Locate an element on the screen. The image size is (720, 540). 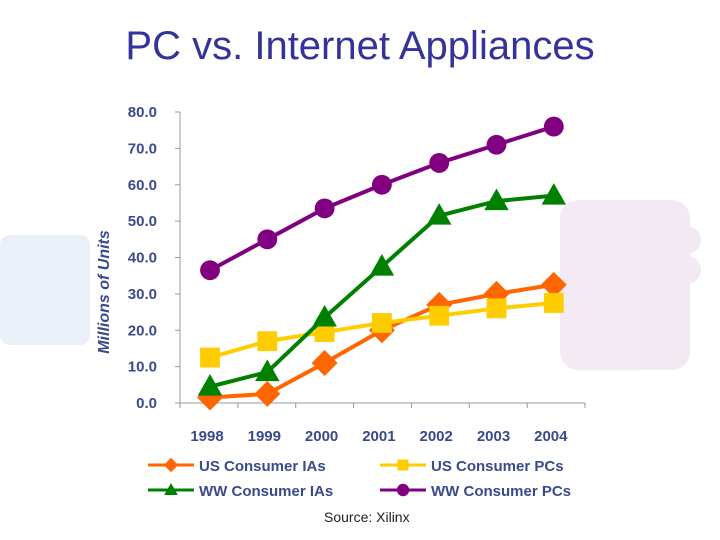
x-tick-label: 2001 is located at coordinates (378, 436).